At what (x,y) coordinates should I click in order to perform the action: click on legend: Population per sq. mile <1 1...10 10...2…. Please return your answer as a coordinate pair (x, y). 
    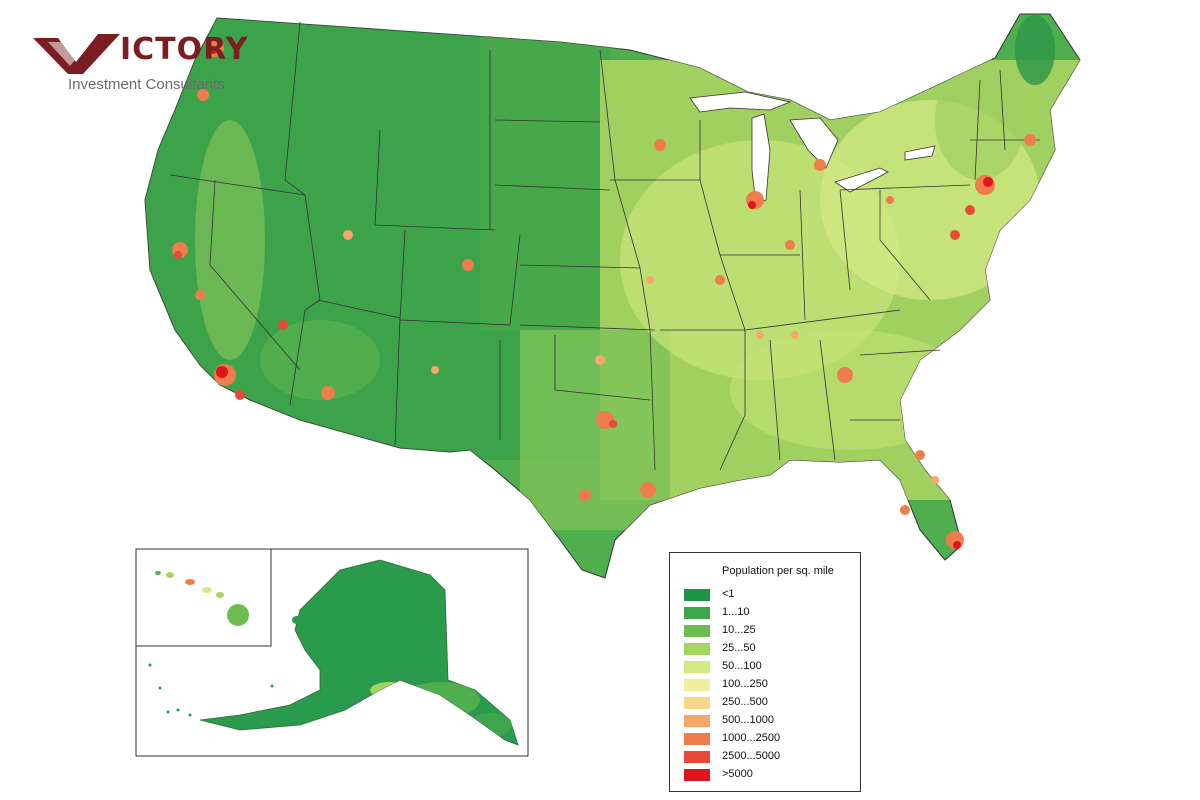
    Looking at the image, I should click on (765, 672).